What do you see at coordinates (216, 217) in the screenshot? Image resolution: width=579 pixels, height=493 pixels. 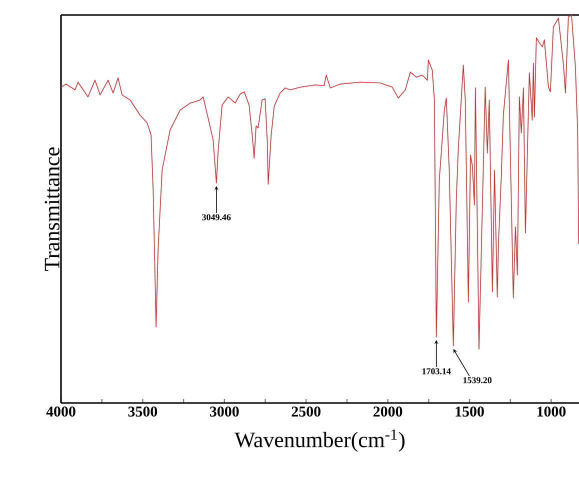 I see `annotation: 3049.46` at bounding box center [216, 217].